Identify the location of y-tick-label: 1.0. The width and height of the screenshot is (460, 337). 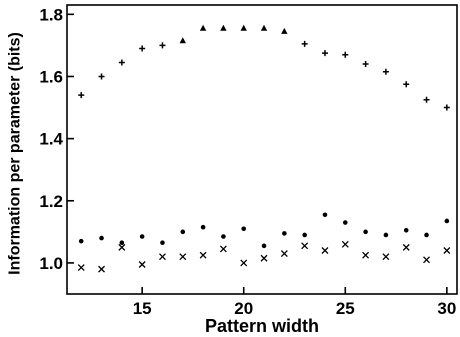
(51, 263).